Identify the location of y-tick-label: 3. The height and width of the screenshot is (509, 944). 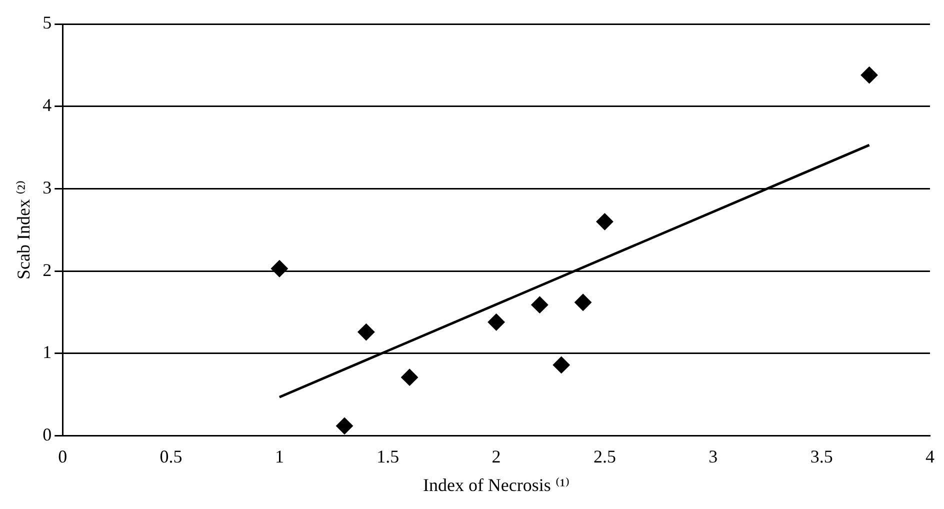
(47, 187).